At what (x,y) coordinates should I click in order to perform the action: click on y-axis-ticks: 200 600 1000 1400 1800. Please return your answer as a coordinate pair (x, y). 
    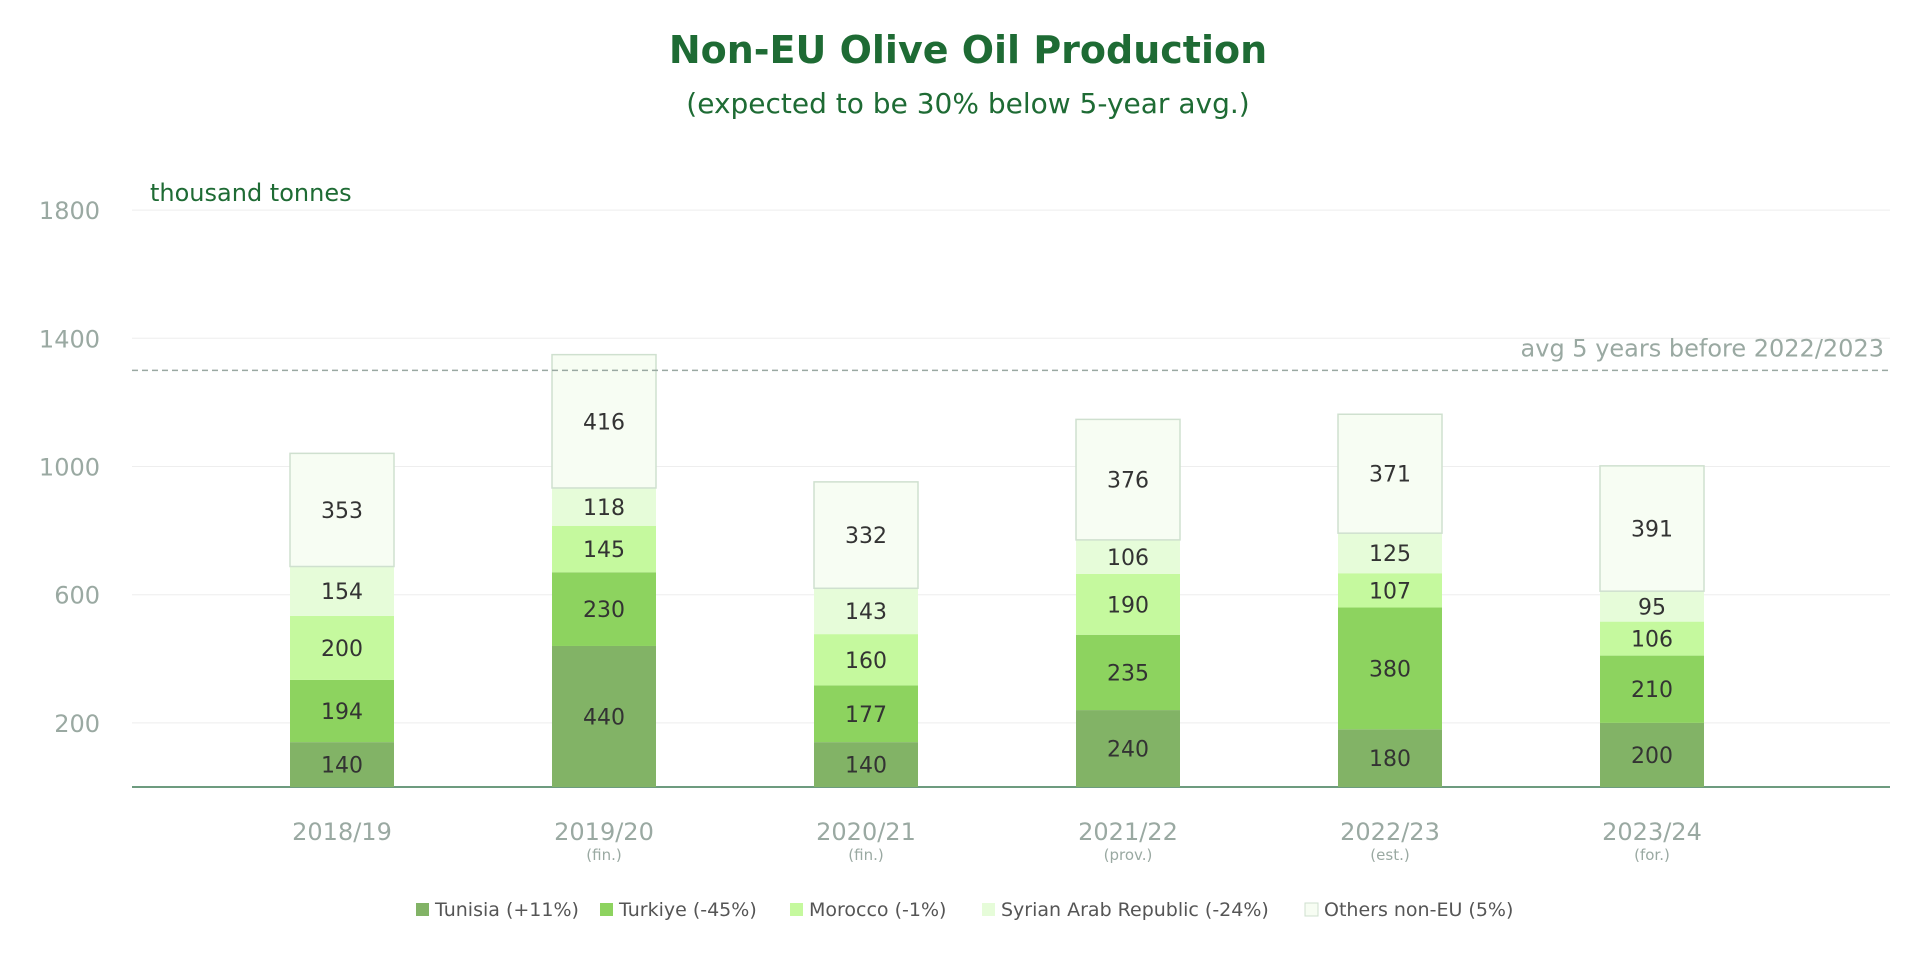
    Looking at the image, I should click on (69, 467).